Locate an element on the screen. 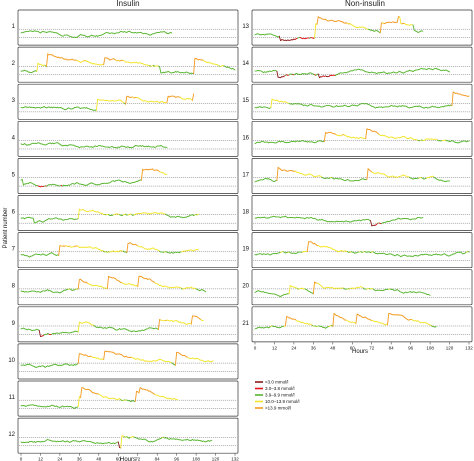 Image resolution: width=474 pixels, height=461 pixels. patient-panel-11: 11 is located at coordinates (124, 398).